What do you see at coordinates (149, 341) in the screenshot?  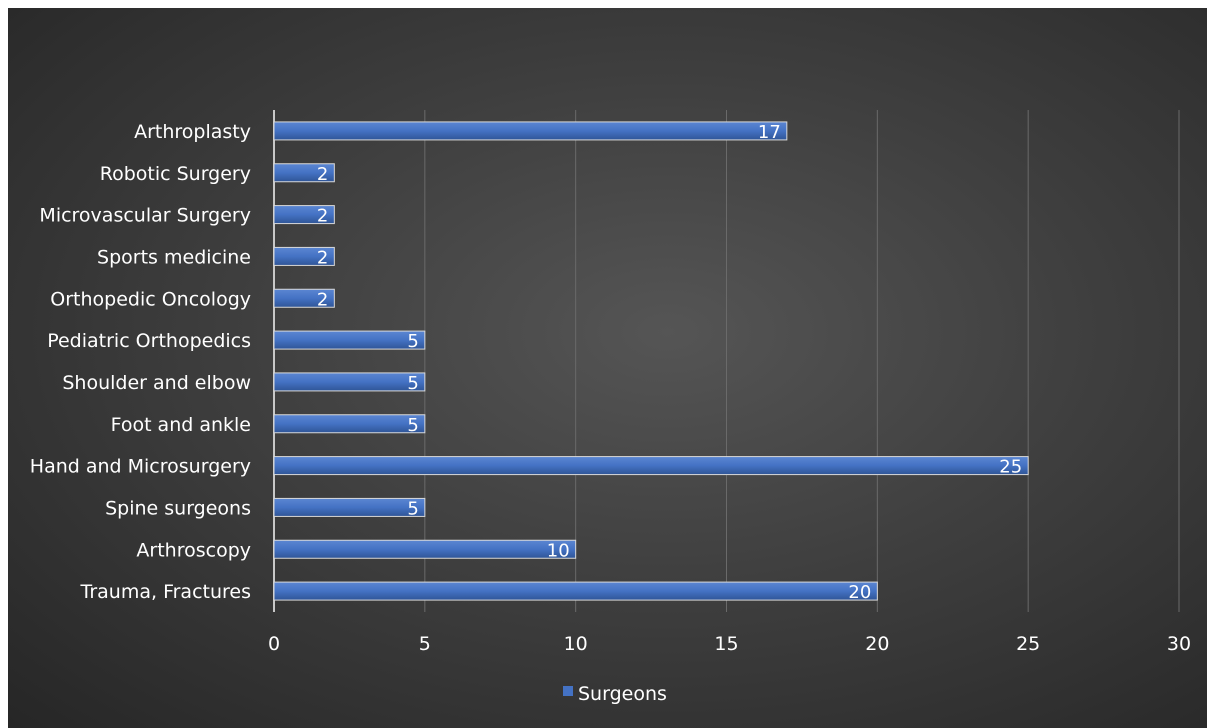 I see `category-label: Pediatric Orthopedics` at bounding box center [149, 341].